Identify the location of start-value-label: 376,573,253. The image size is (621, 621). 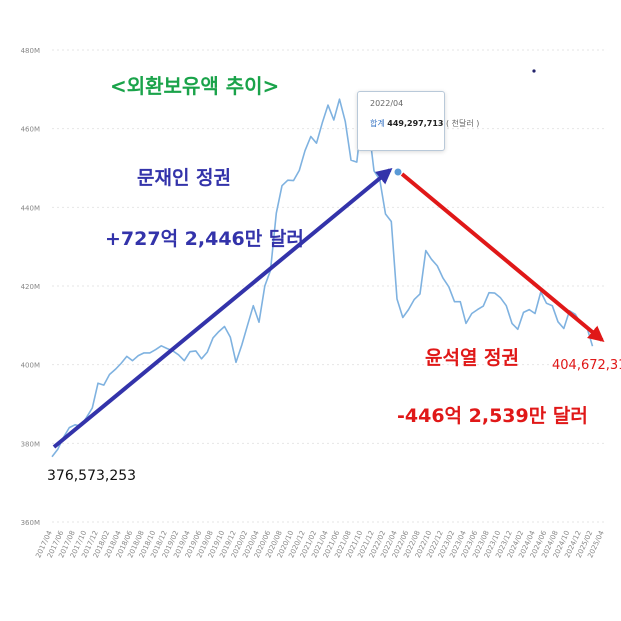
(92, 476).